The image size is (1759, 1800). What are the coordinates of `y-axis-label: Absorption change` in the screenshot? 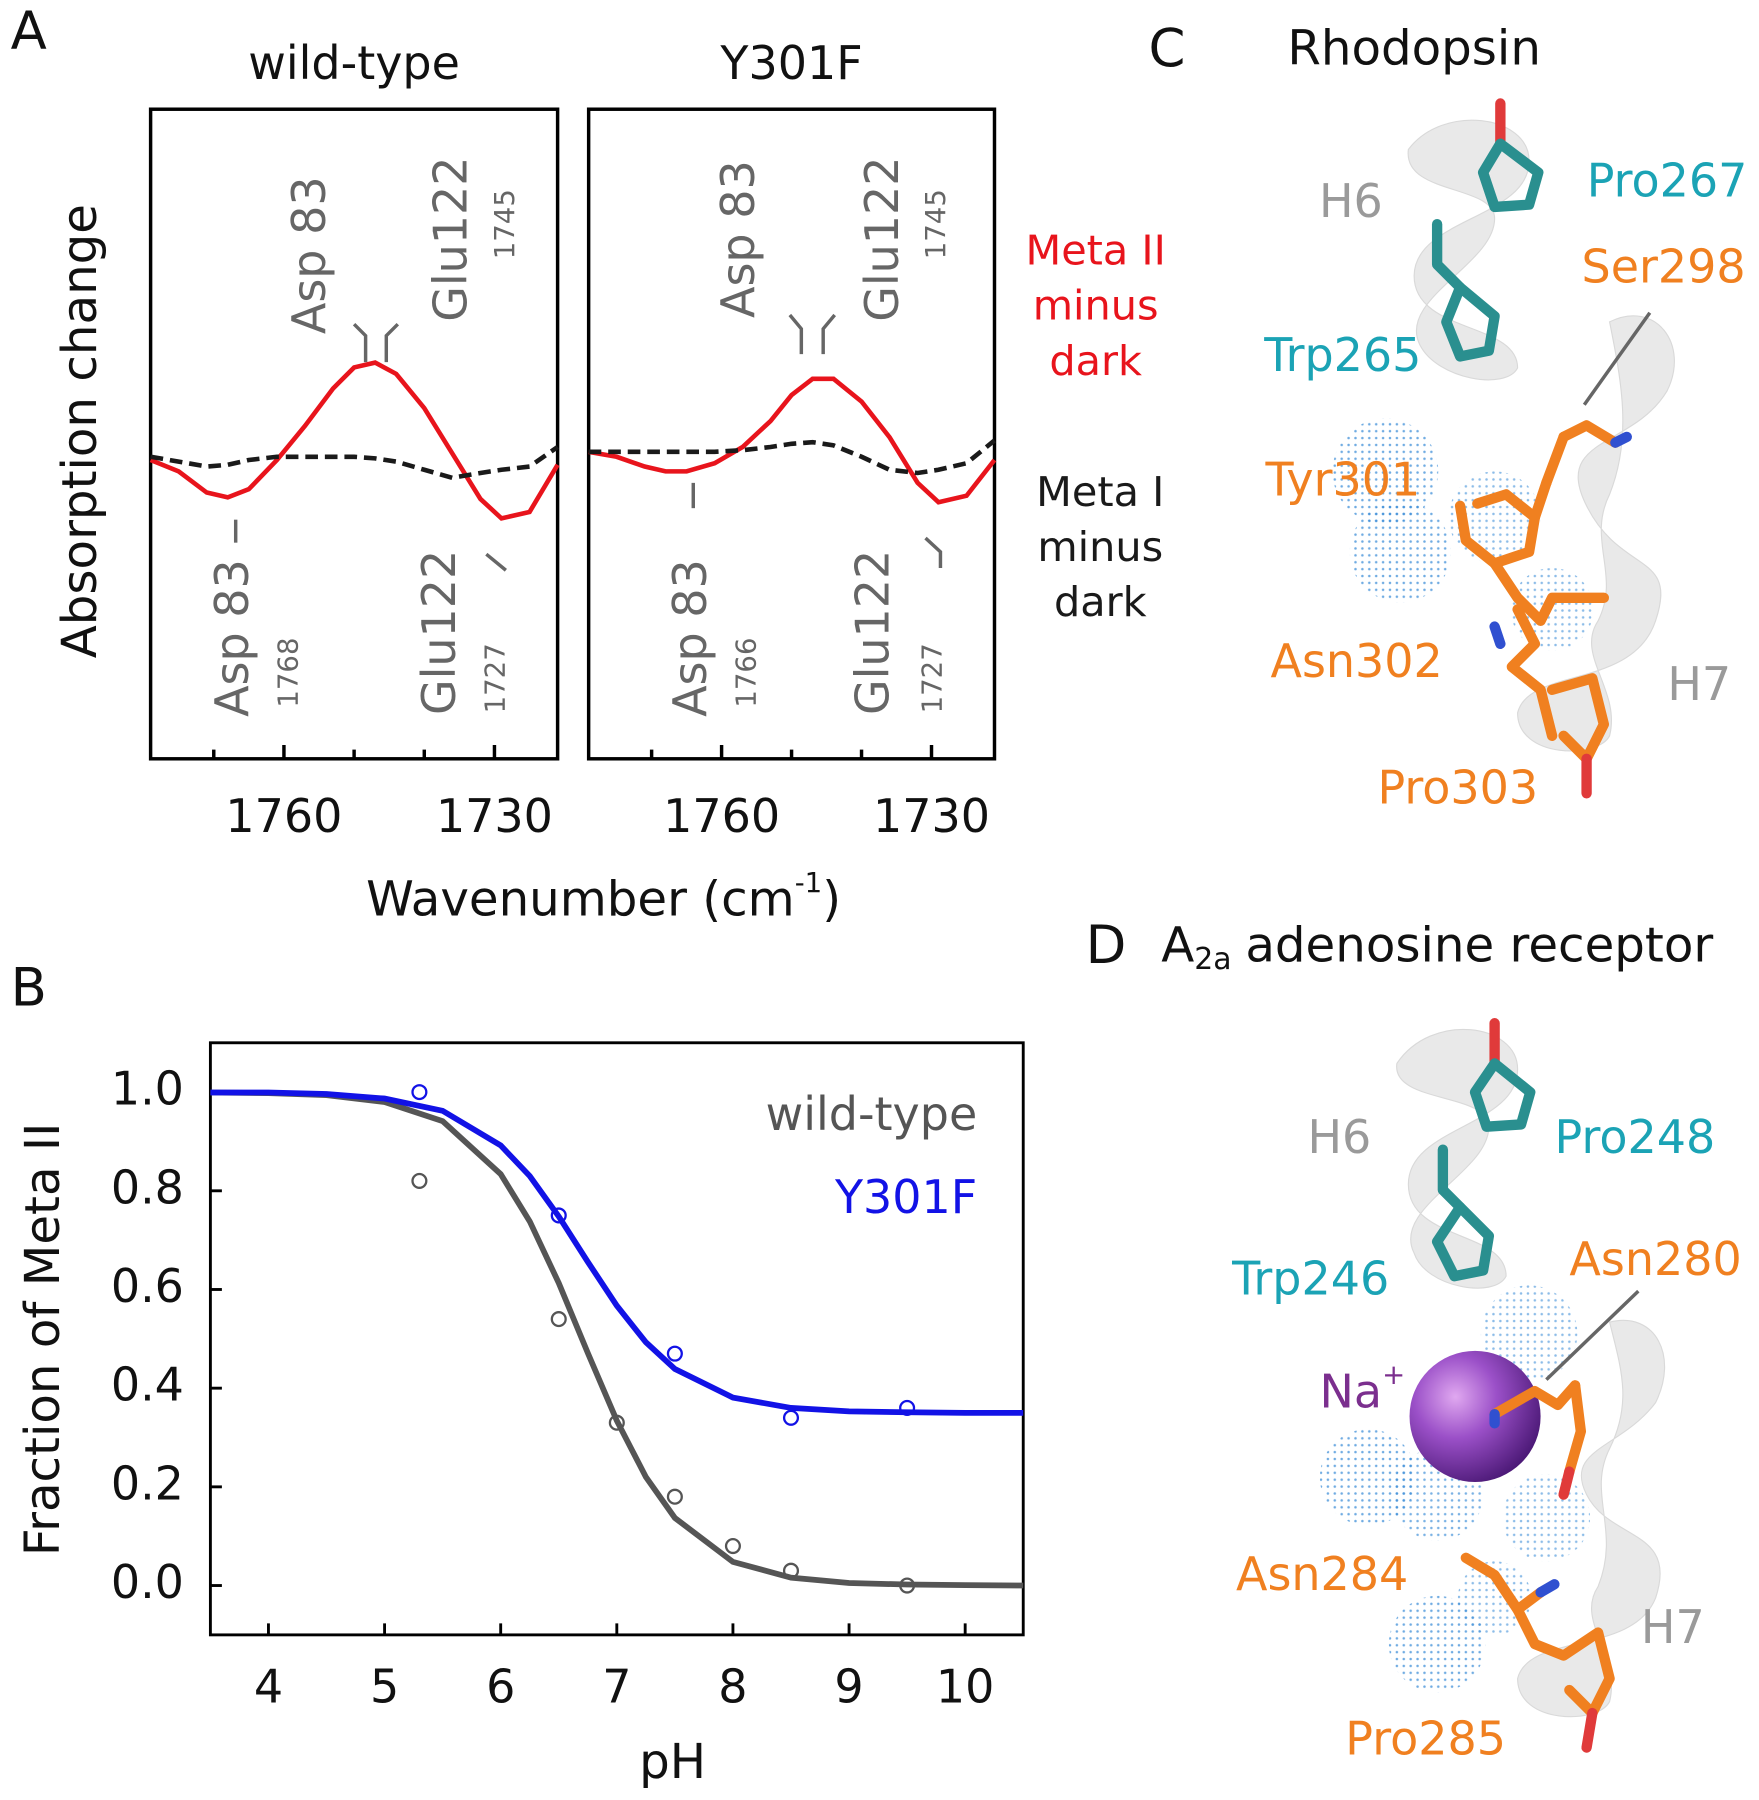 It's located at (80, 431).